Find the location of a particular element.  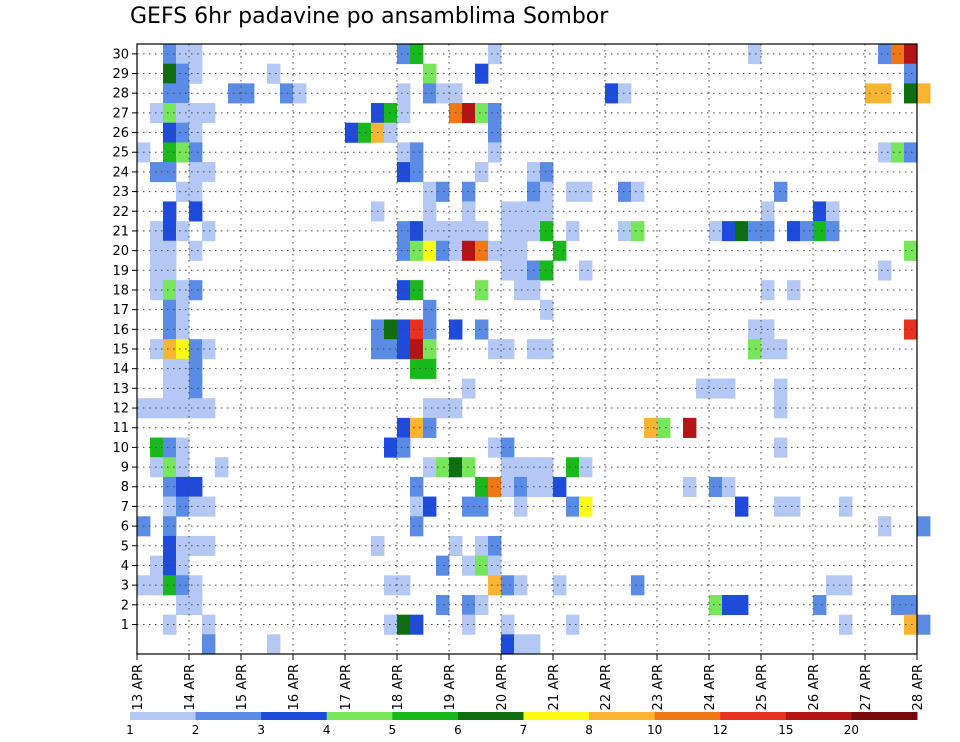

y-tick-label: 22 is located at coordinates (120, 212).